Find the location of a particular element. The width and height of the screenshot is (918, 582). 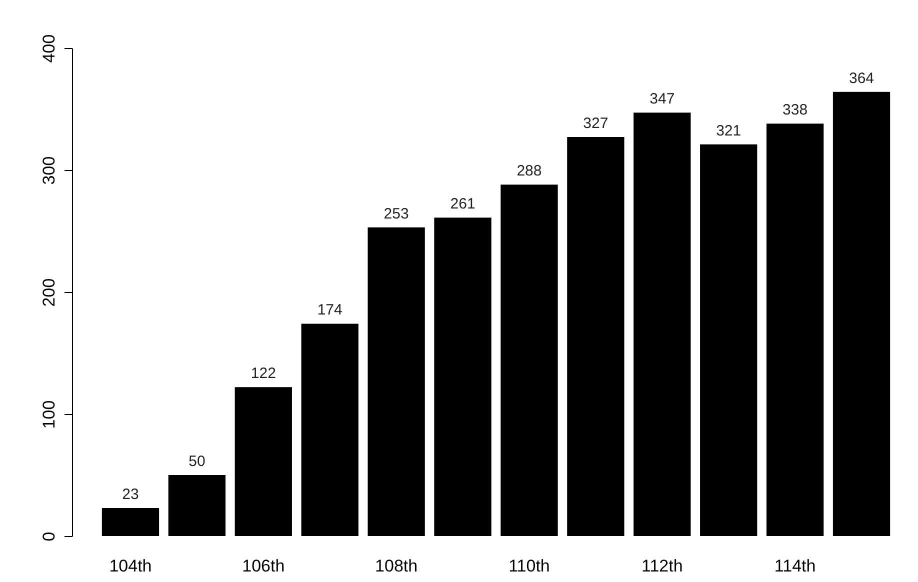

y-tick-label: 400 is located at coordinates (49, 48).